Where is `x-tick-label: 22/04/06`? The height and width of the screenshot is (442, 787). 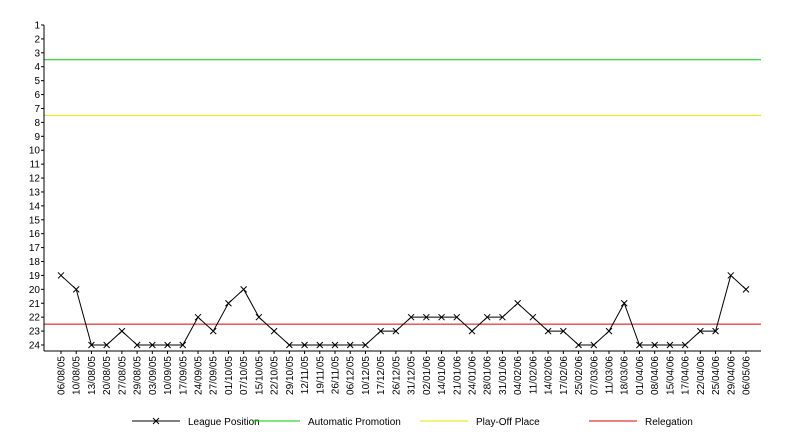 x-tick-label: 22/04/06 is located at coordinates (701, 375).